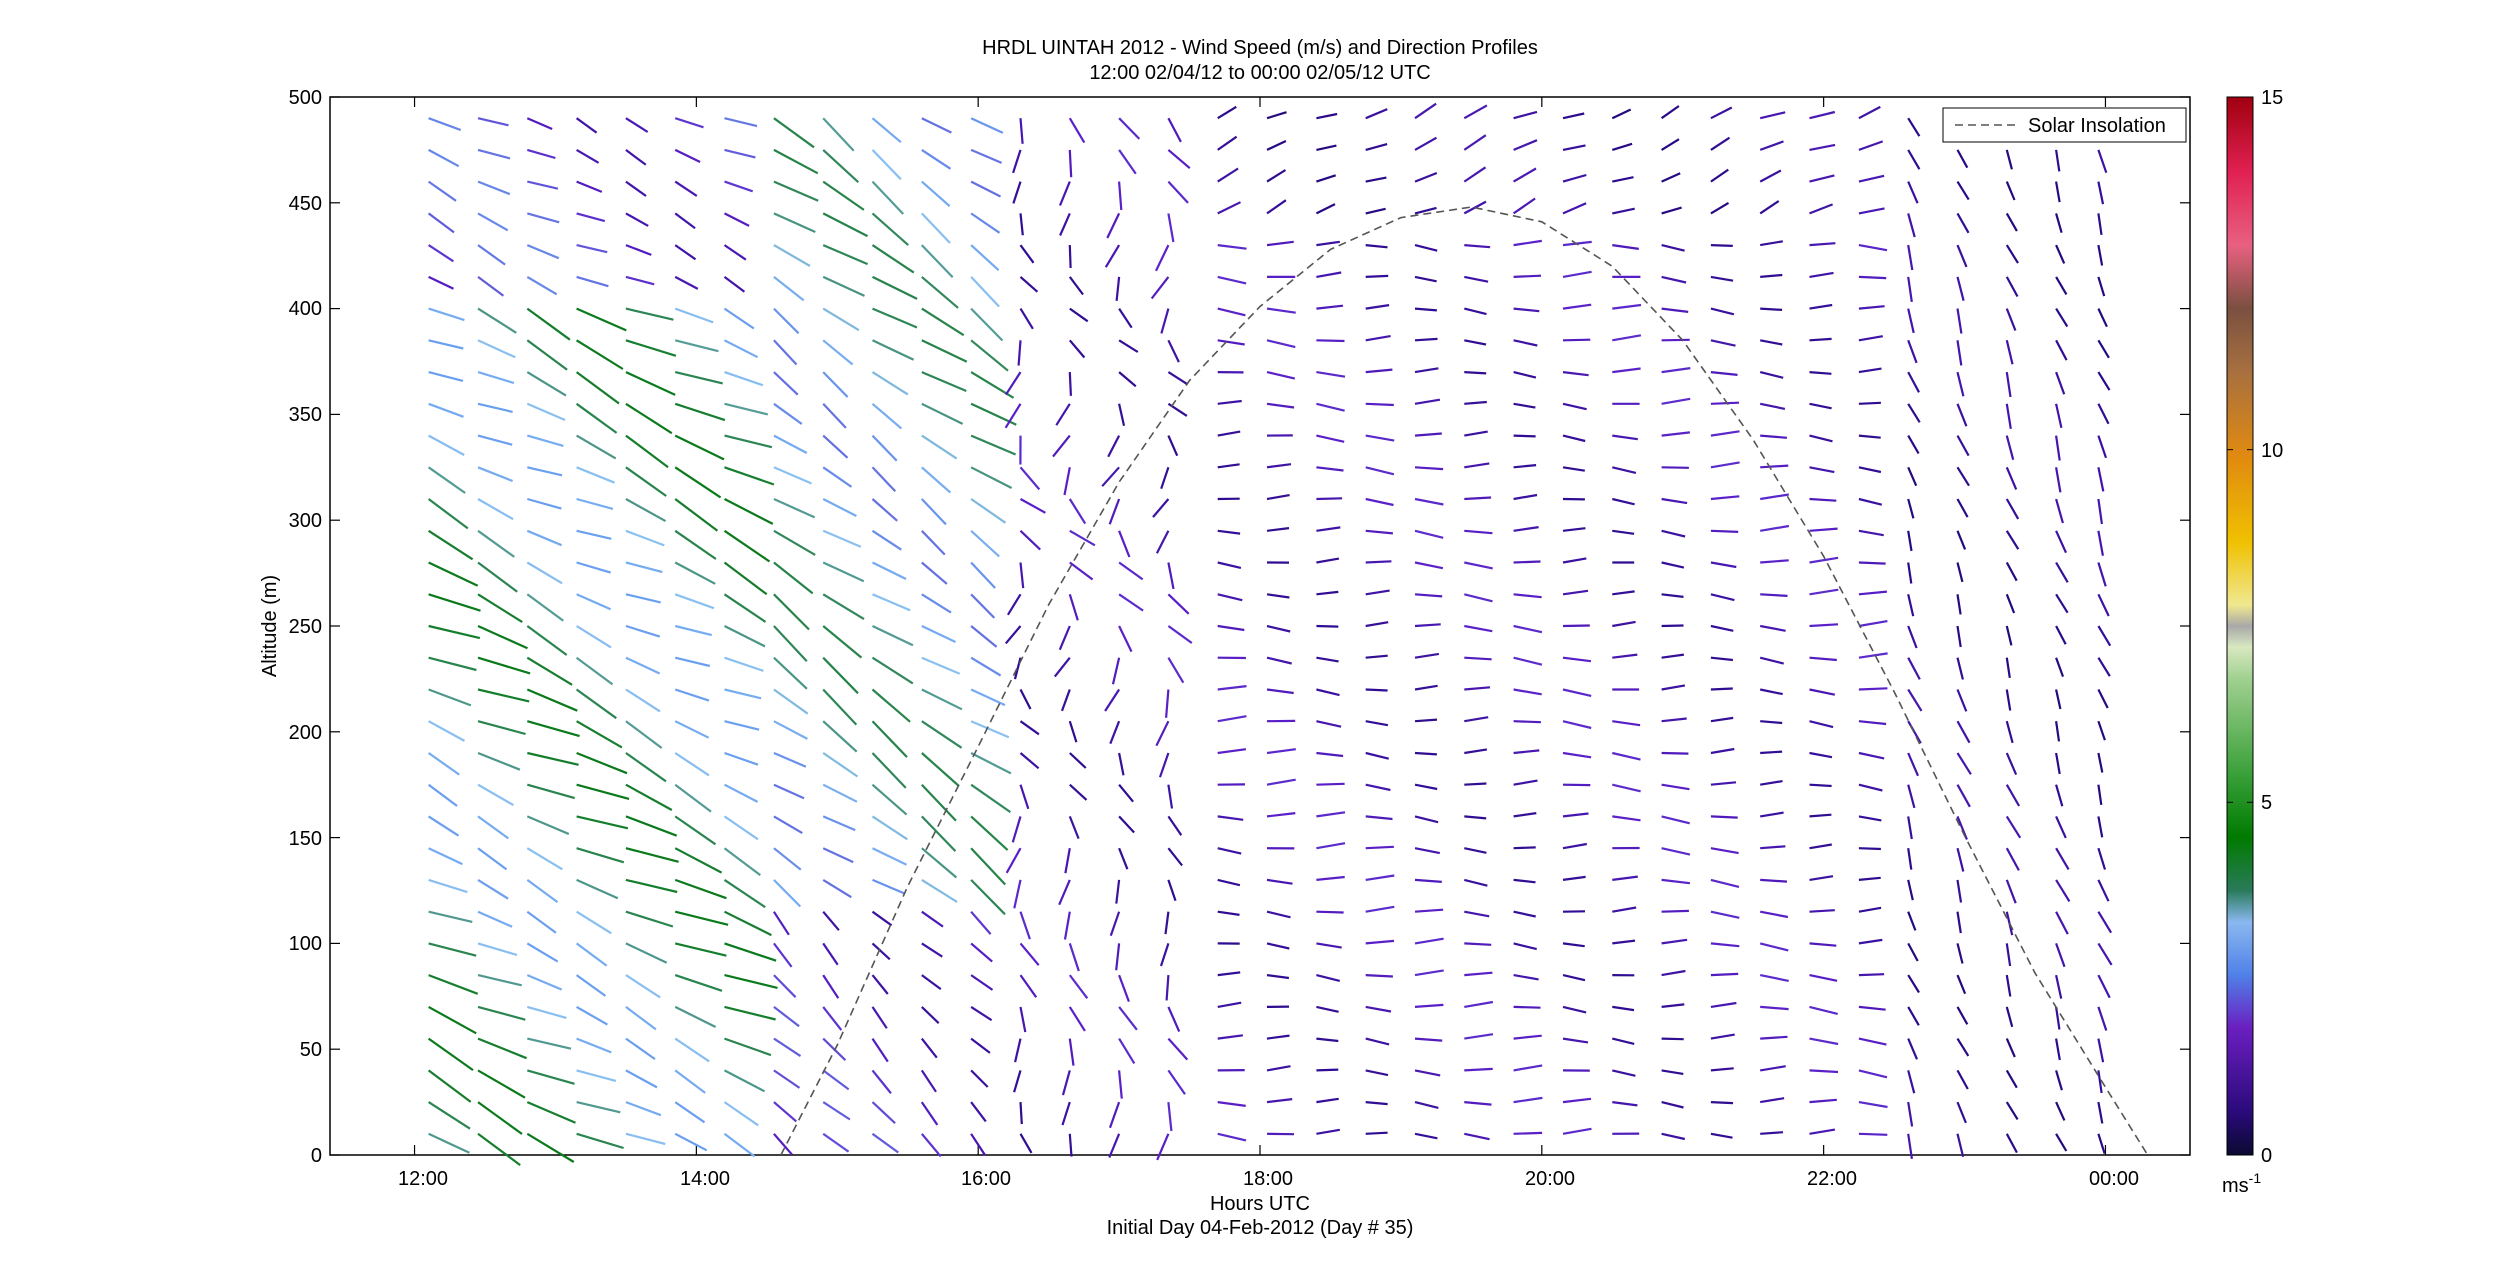  What do you see at coordinates (305, 521) in the screenshot?
I see `y-tick-label: 300` at bounding box center [305, 521].